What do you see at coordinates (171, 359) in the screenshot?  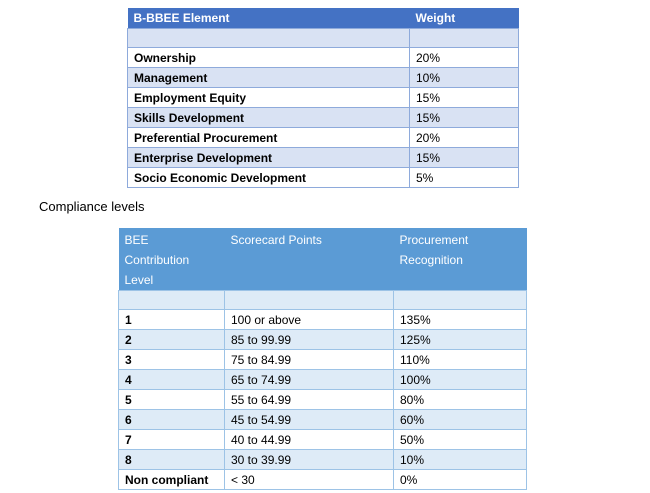 I see `table-cell: 3` at bounding box center [171, 359].